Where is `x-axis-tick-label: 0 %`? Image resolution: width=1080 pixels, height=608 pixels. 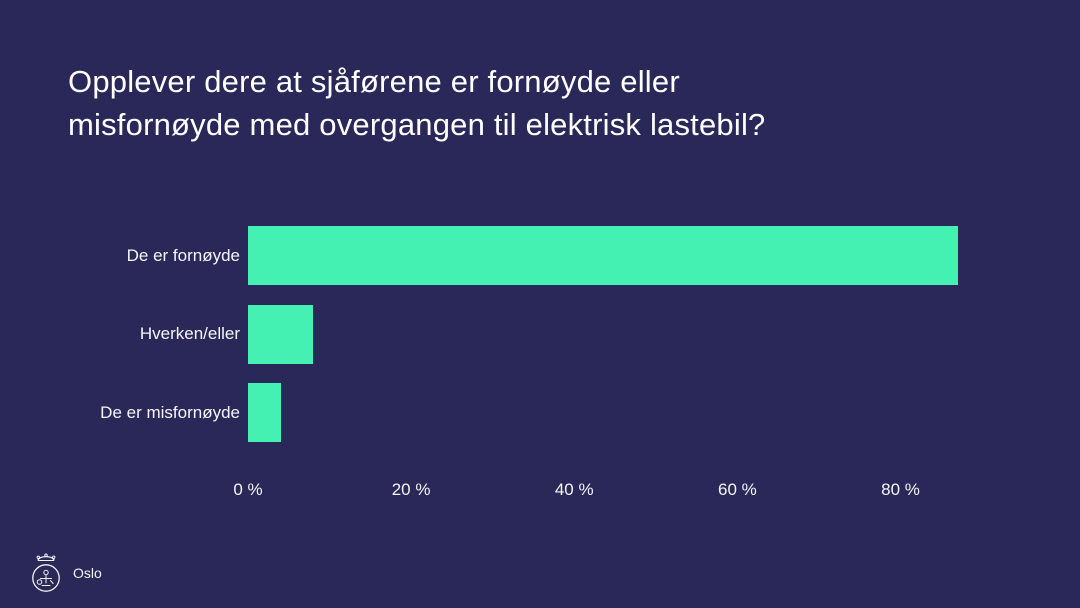 x-axis-tick-label: 0 % is located at coordinates (248, 489).